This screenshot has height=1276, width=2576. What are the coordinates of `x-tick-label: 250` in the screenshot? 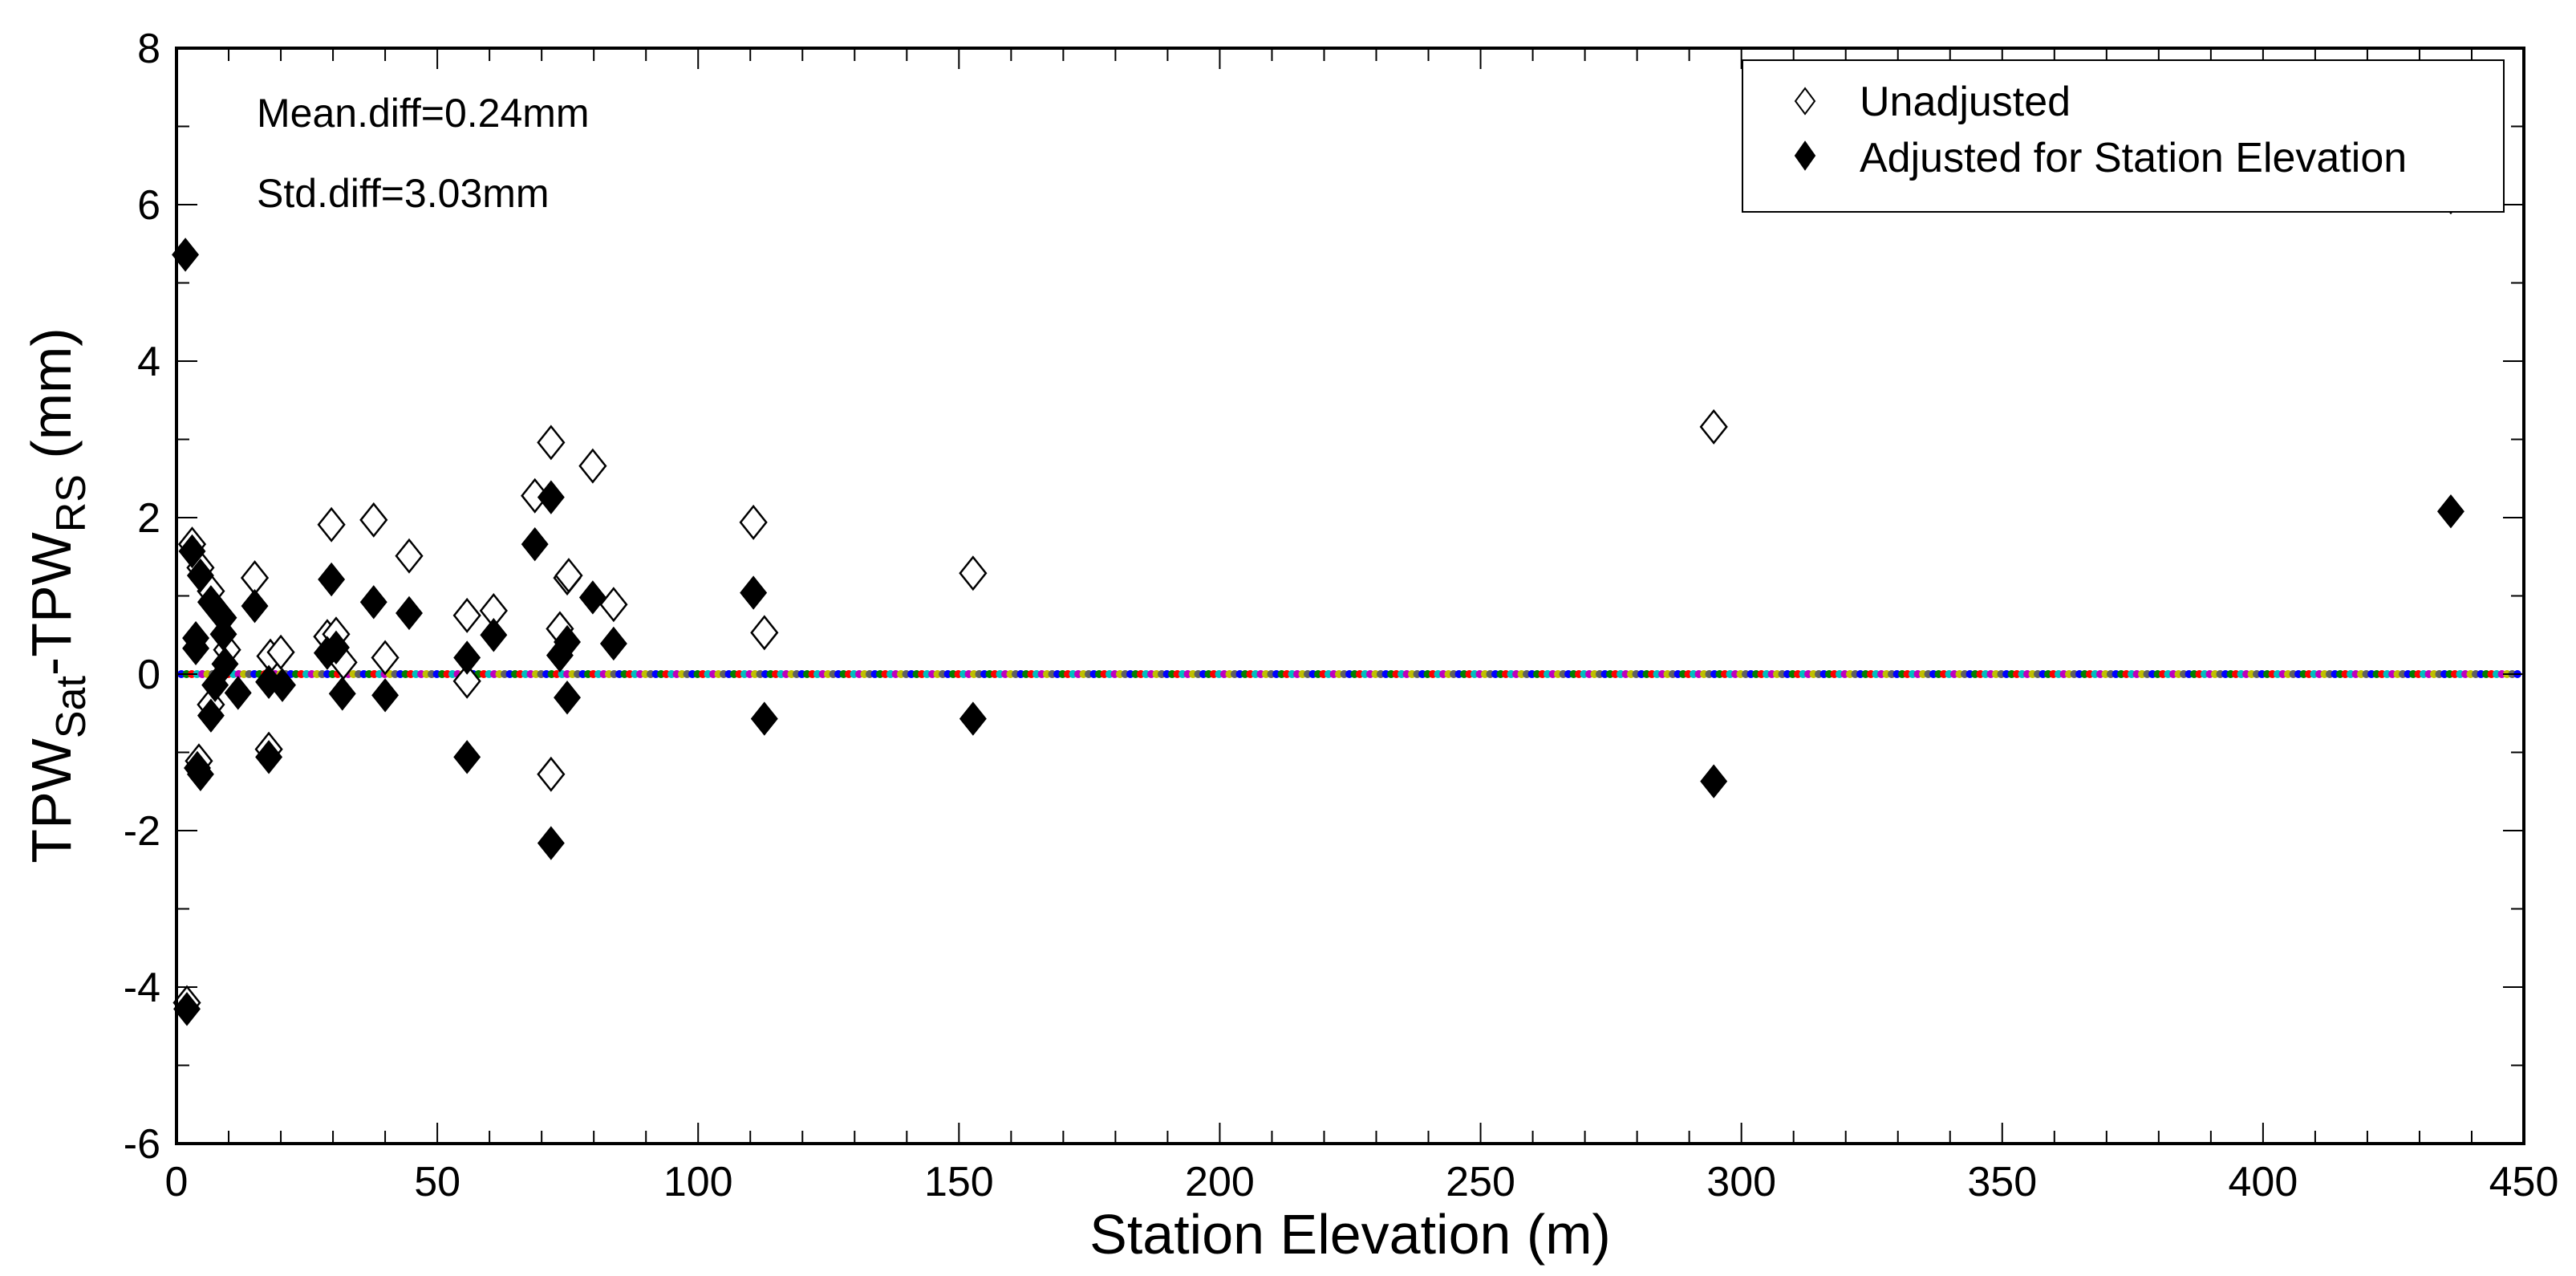 It's located at (1480, 1182).